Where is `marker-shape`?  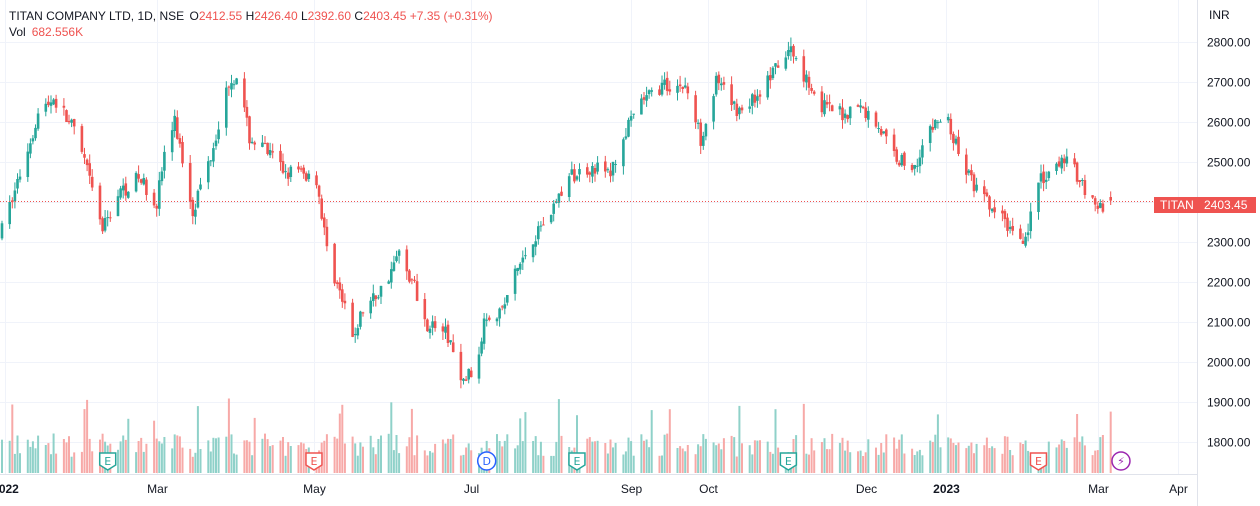 marker-shape is located at coordinates (1038, 461).